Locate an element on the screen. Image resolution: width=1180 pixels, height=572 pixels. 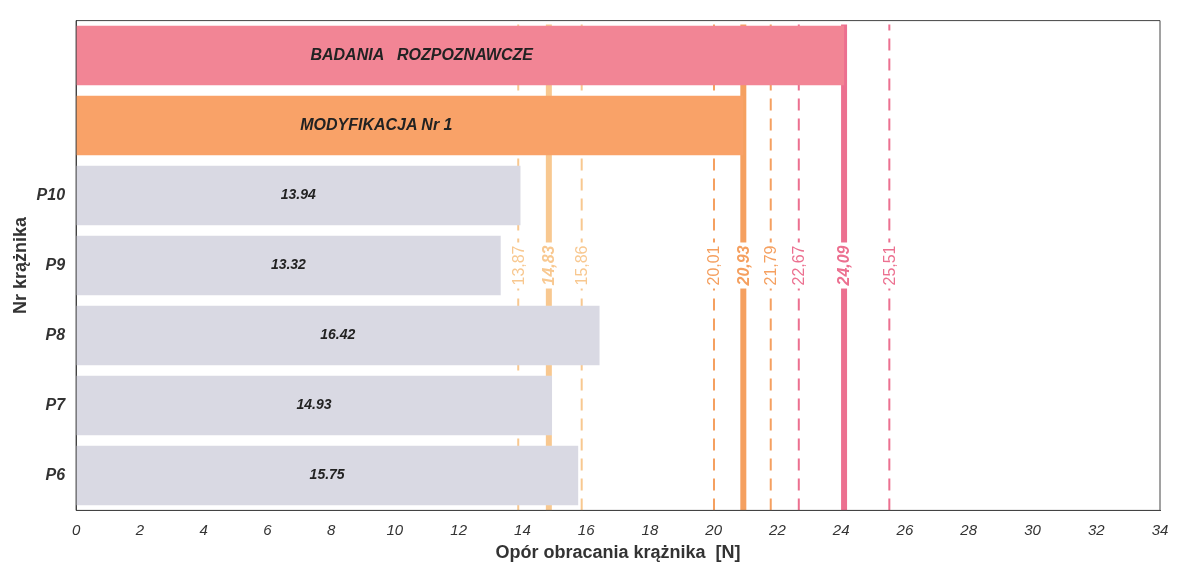
ref-line-label: 25,51 is located at coordinates (889, 265).